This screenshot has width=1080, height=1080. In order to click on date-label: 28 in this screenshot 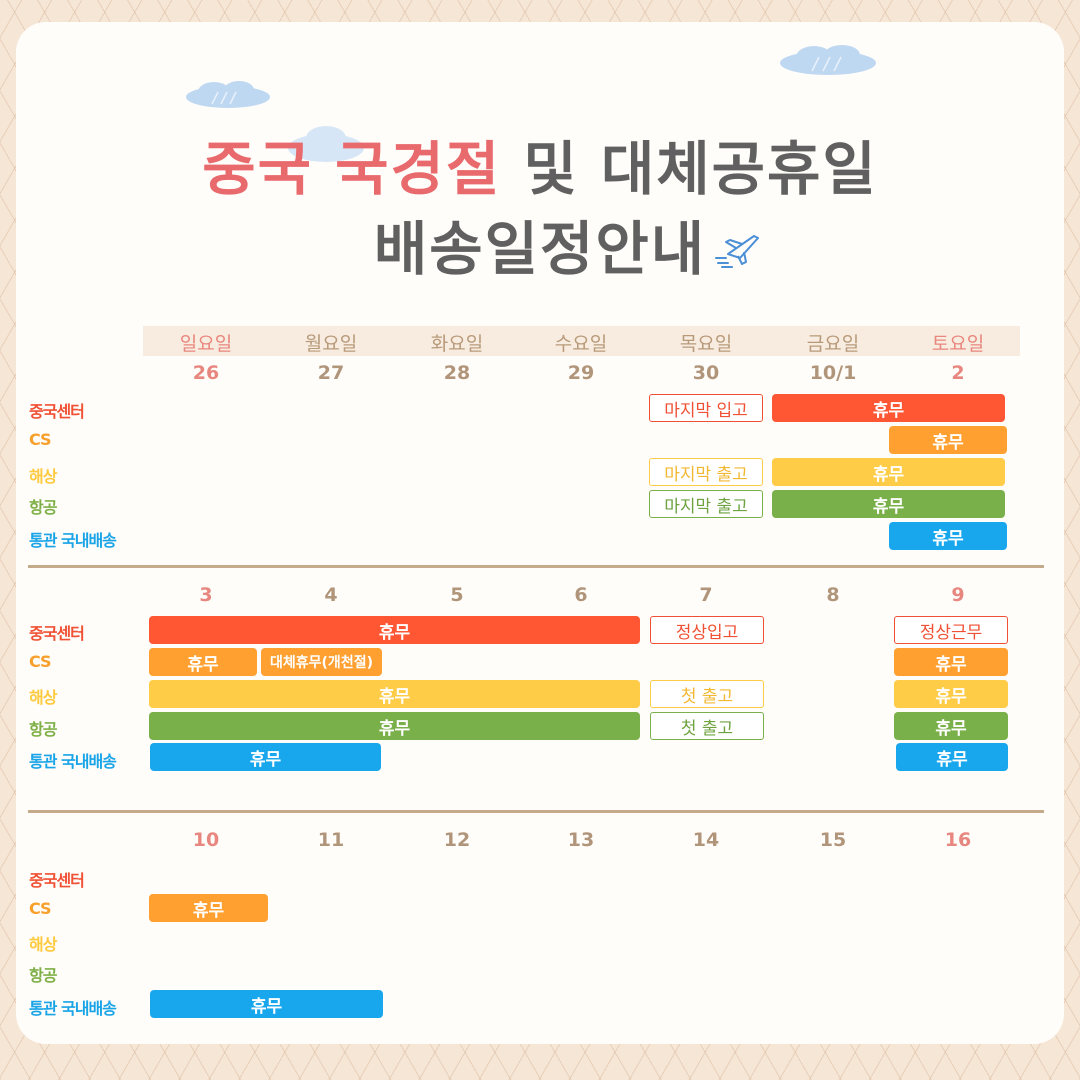, I will do `click(457, 373)`.